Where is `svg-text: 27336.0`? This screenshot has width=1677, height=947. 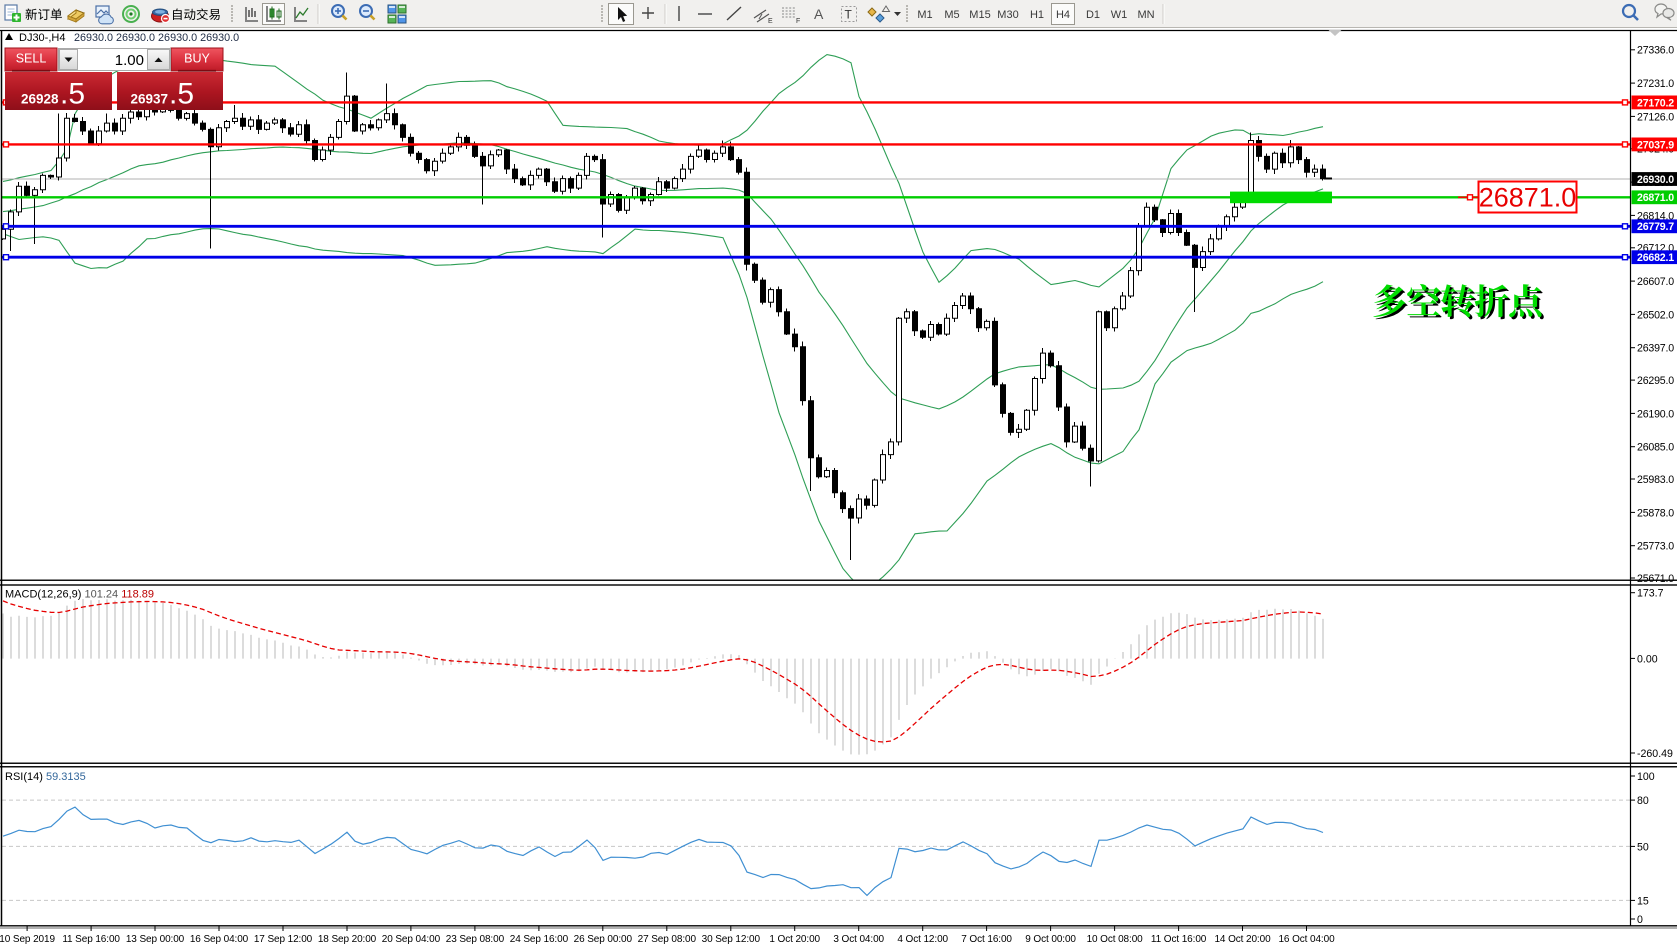 svg-text: 27336.0 is located at coordinates (1655, 51).